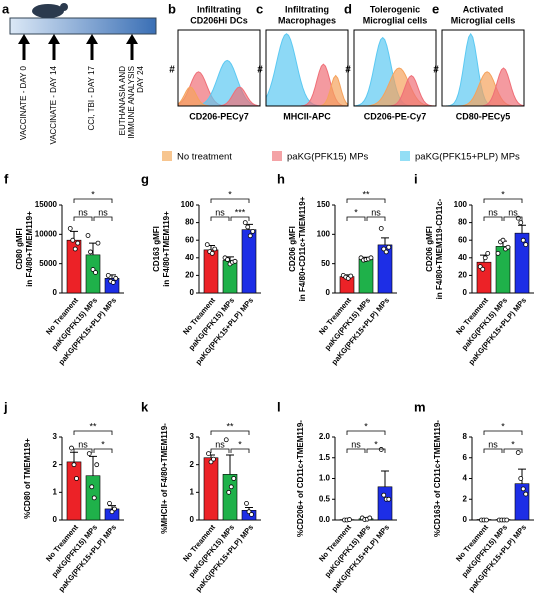 This screenshot has width=546, height=616. I want to click on panel-letter: i, so click(416, 178).